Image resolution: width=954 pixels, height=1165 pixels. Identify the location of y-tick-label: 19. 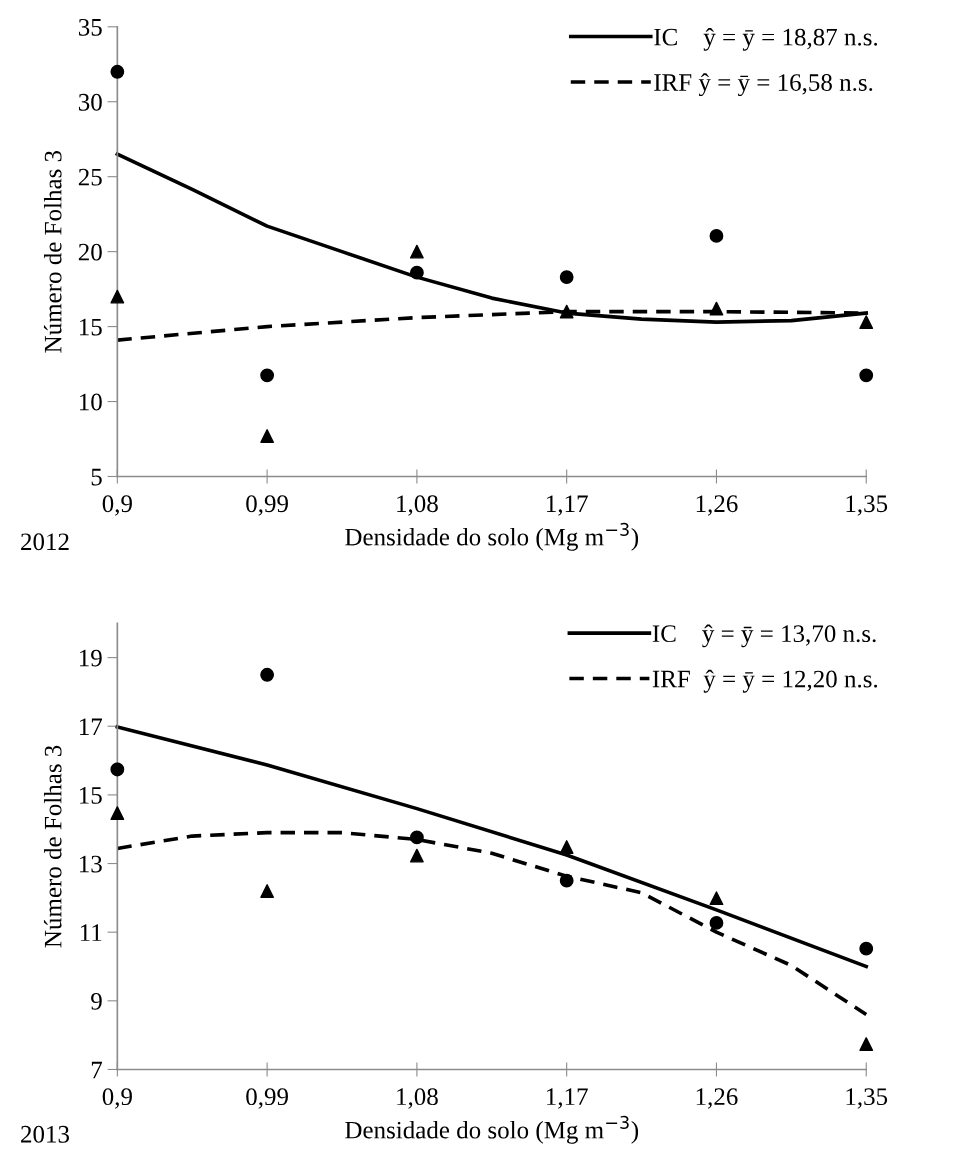
(90, 658).